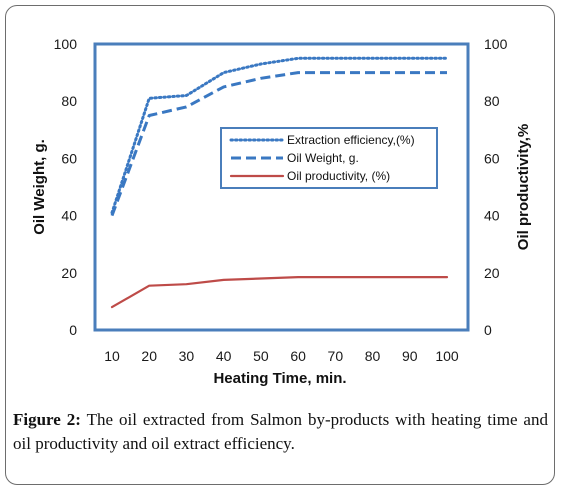  I want to click on legend-box, so click(329, 158).